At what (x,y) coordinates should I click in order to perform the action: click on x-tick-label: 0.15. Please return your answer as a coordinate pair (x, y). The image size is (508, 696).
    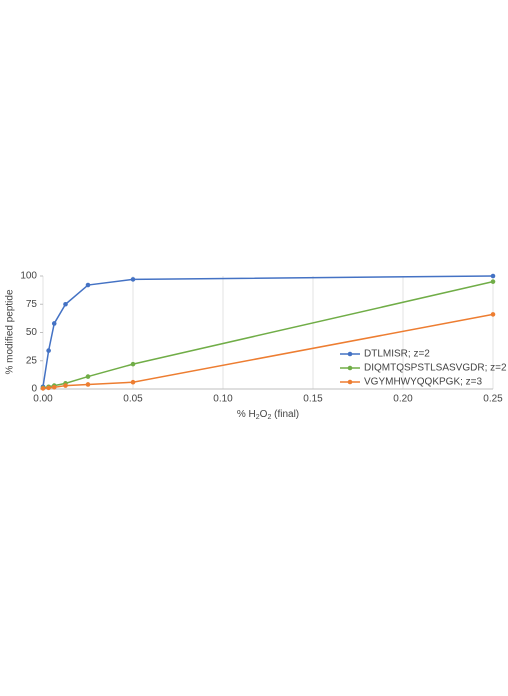
    Looking at the image, I should click on (313, 399).